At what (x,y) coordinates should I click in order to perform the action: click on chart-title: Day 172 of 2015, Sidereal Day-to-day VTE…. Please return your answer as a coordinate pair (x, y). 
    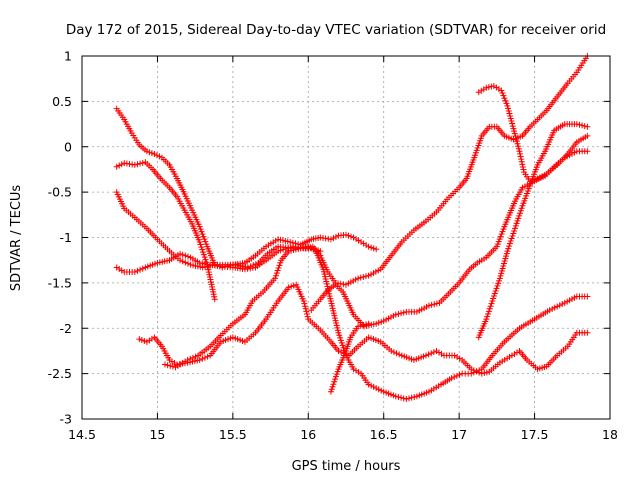
    Looking at the image, I should click on (336, 30).